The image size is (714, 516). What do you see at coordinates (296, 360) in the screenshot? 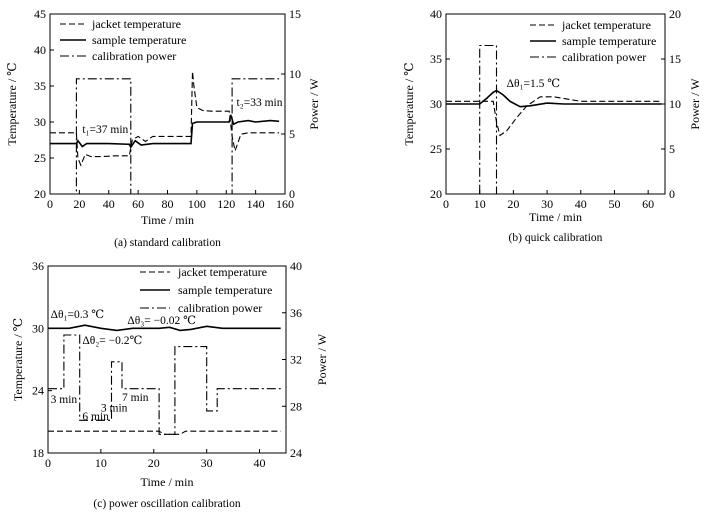
I see `y2-tick-label: 32` at bounding box center [296, 360].